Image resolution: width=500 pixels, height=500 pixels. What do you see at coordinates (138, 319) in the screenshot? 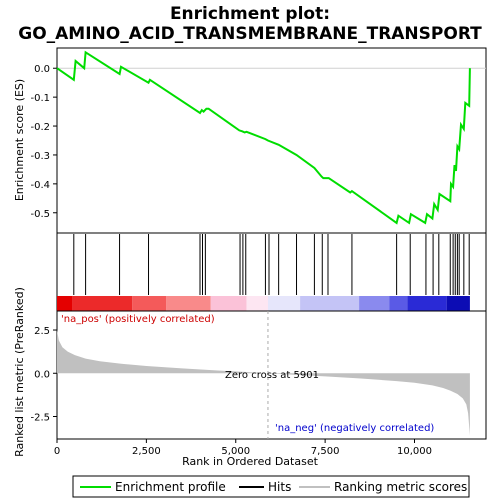
I see `positive-correlation-label: 'na_pos' (positively correlated)` at bounding box center [138, 319].